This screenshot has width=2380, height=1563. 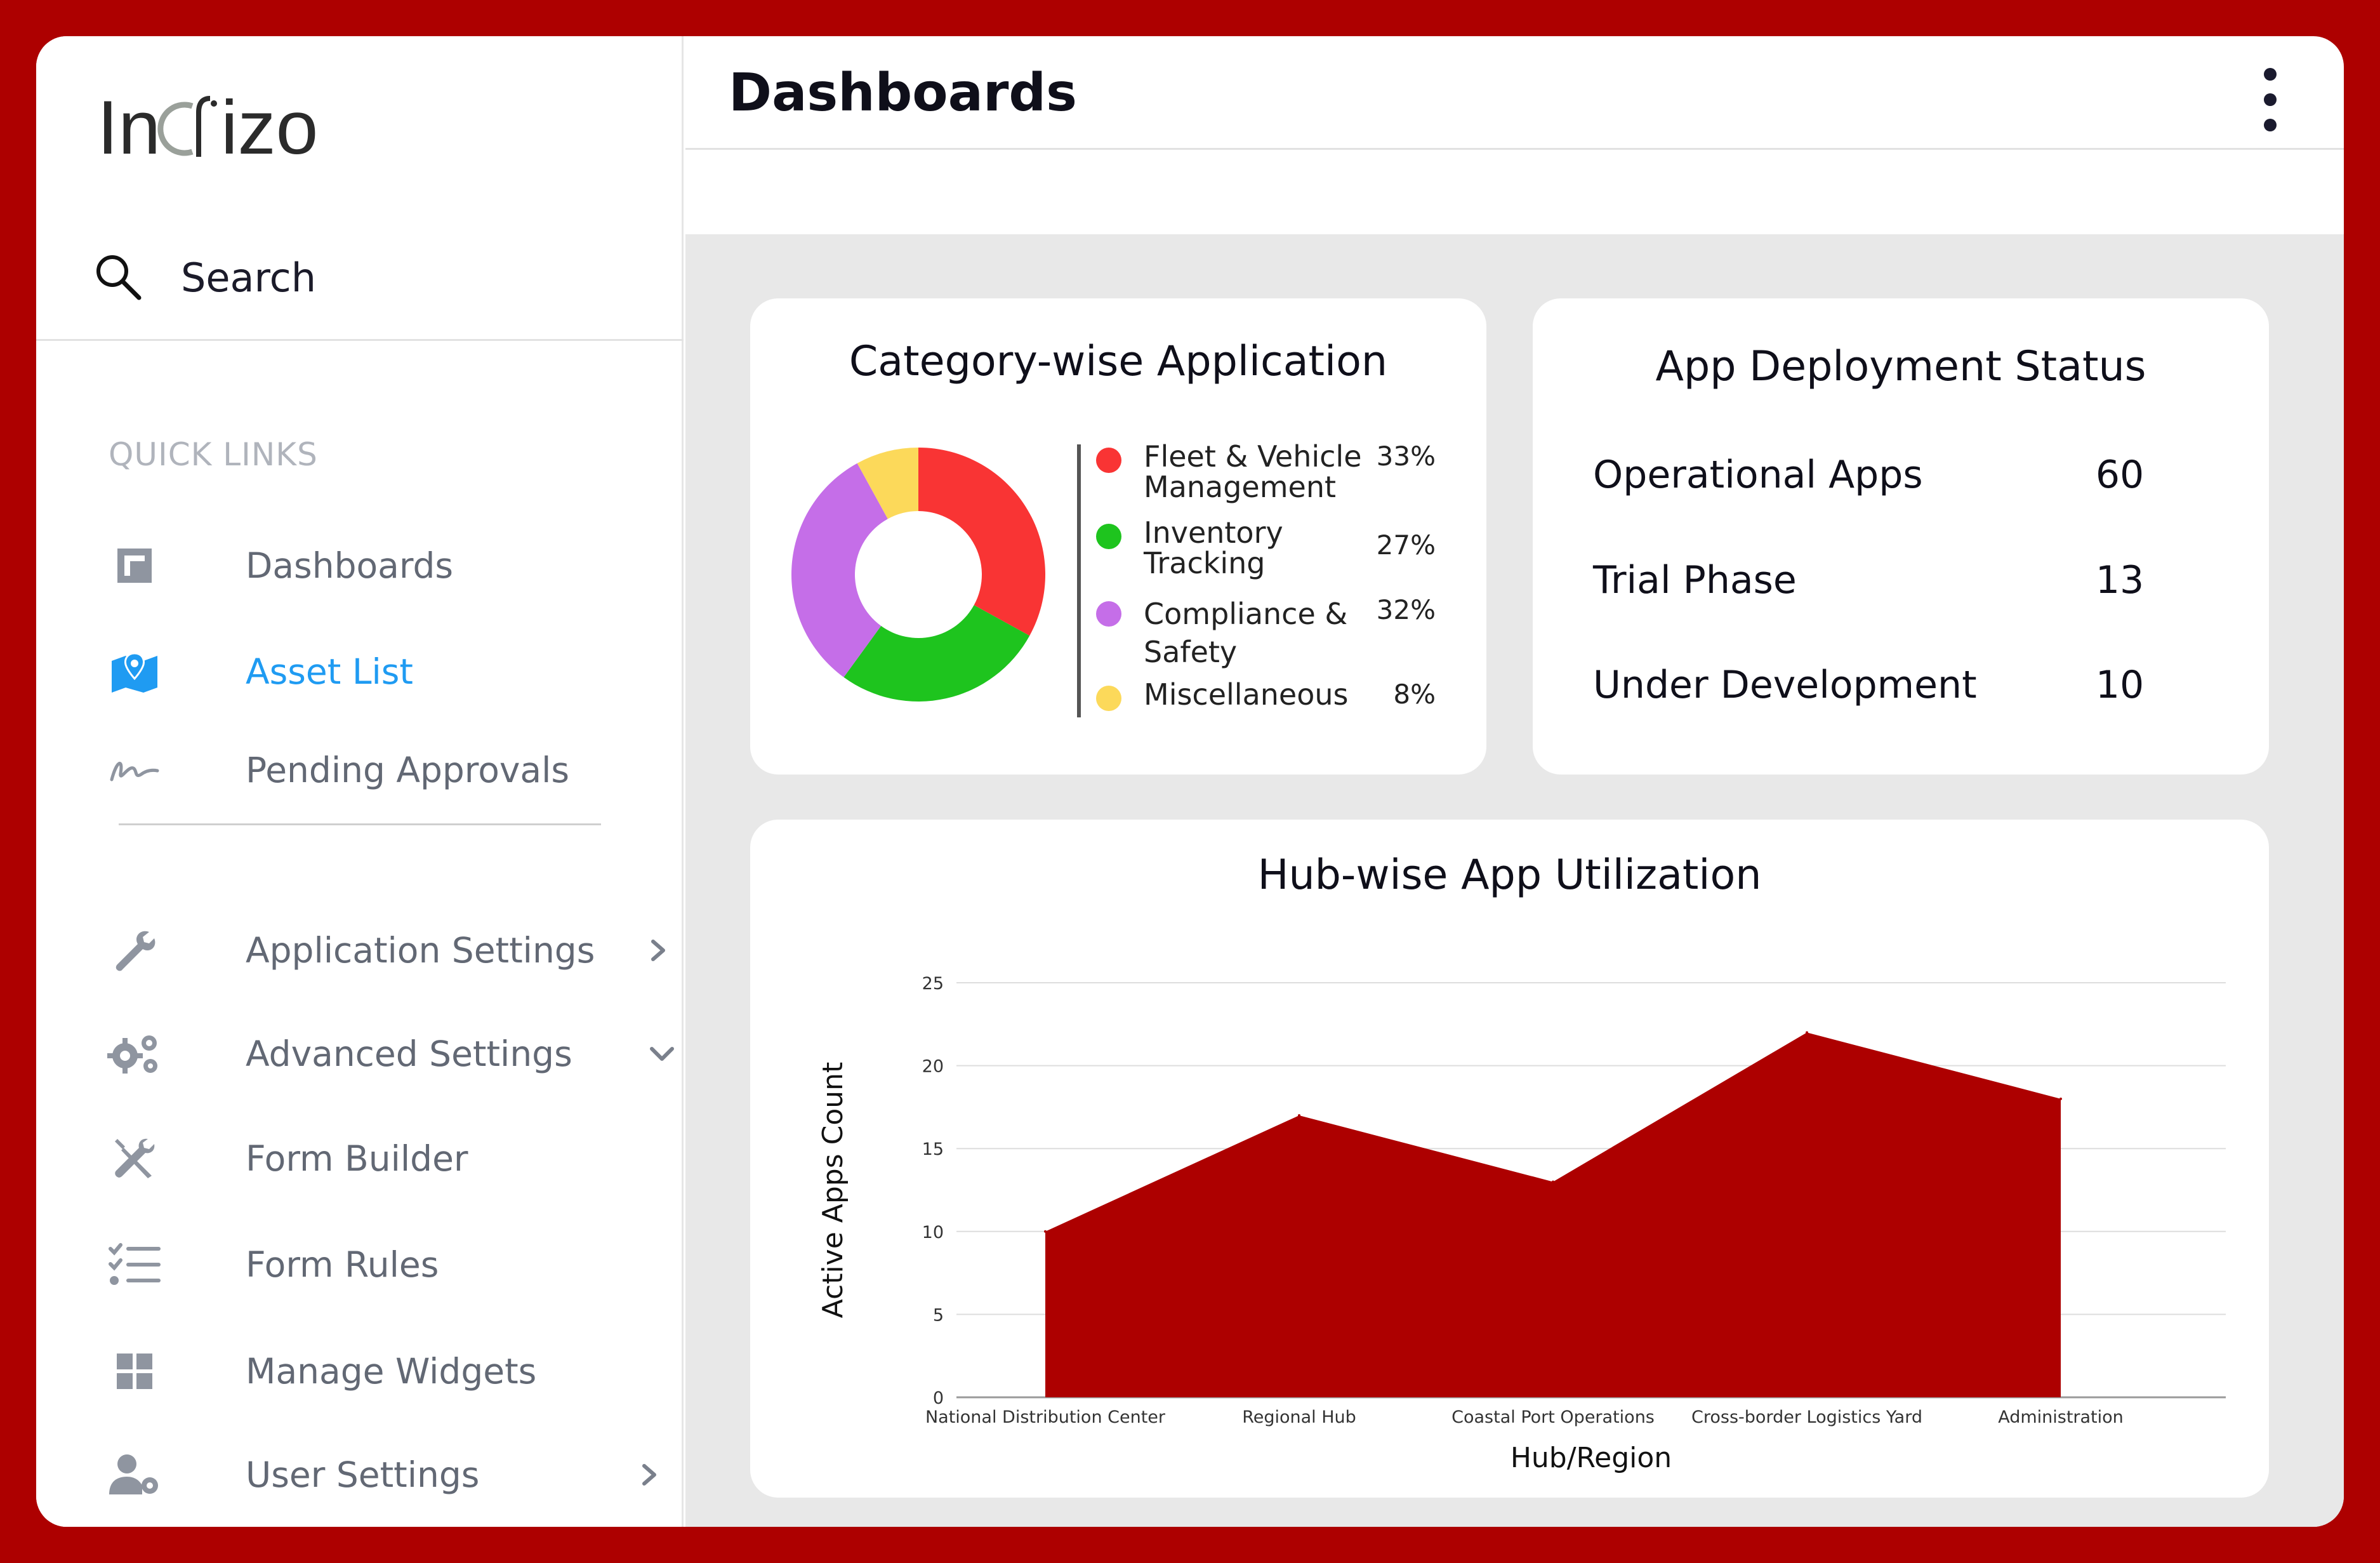 I want to click on donut-slice-fleet-vehicle-management, so click(x=981, y=542).